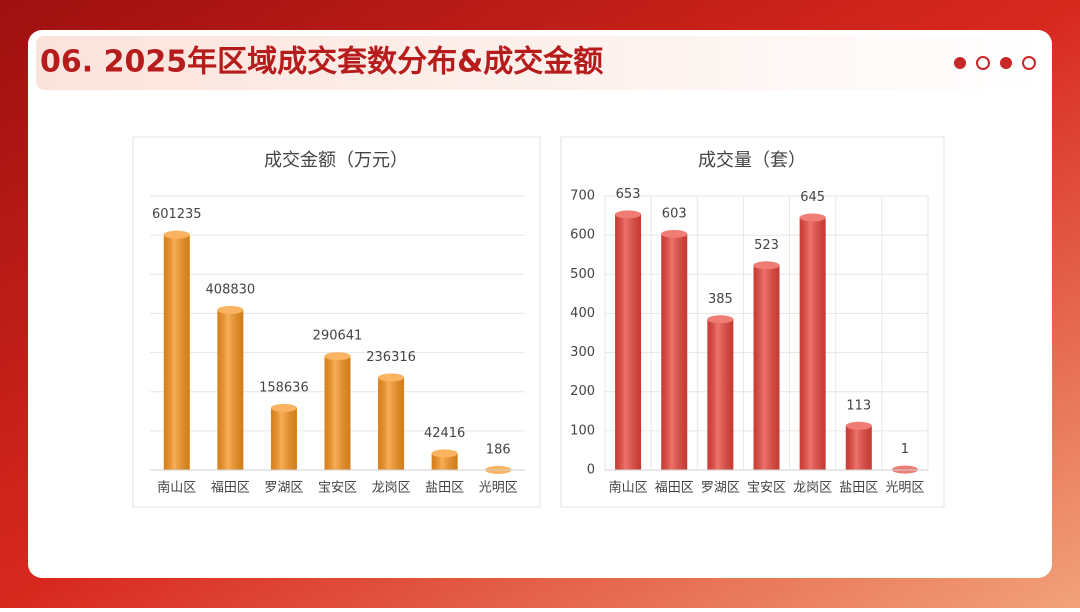 The image size is (1080, 612). Describe the element at coordinates (582, 235) in the screenshot. I see `y-tick-label: 600` at that location.